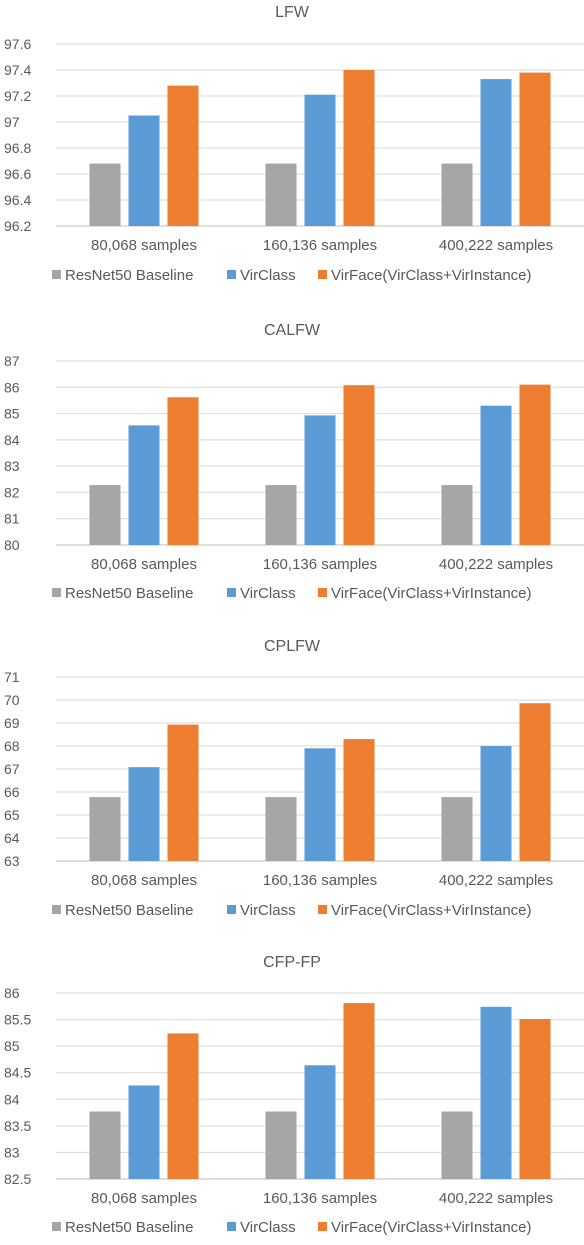 Image resolution: width=584 pixels, height=1245 pixels. I want to click on y-tick-label: 65, so click(12, 815).